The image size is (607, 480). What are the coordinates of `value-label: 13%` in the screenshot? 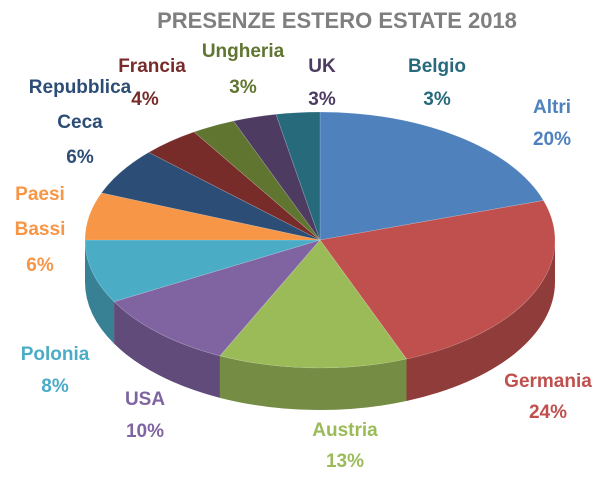 It's located at (345, 461).